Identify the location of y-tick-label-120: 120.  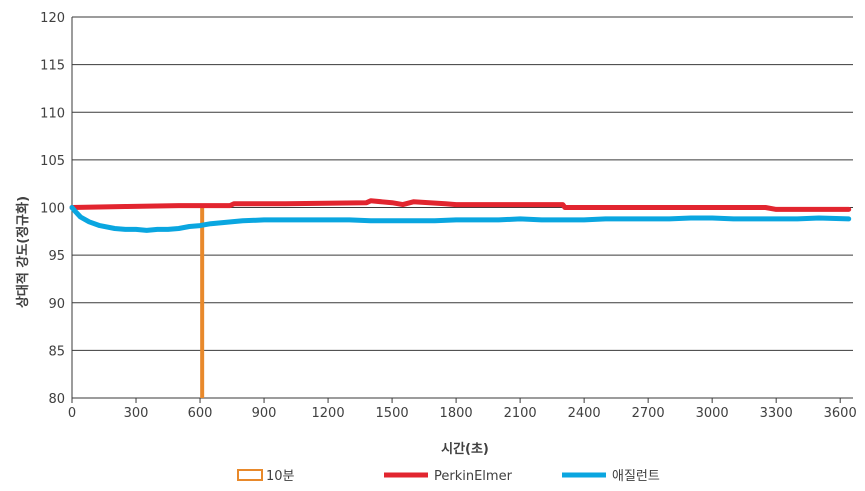
(52, 18).